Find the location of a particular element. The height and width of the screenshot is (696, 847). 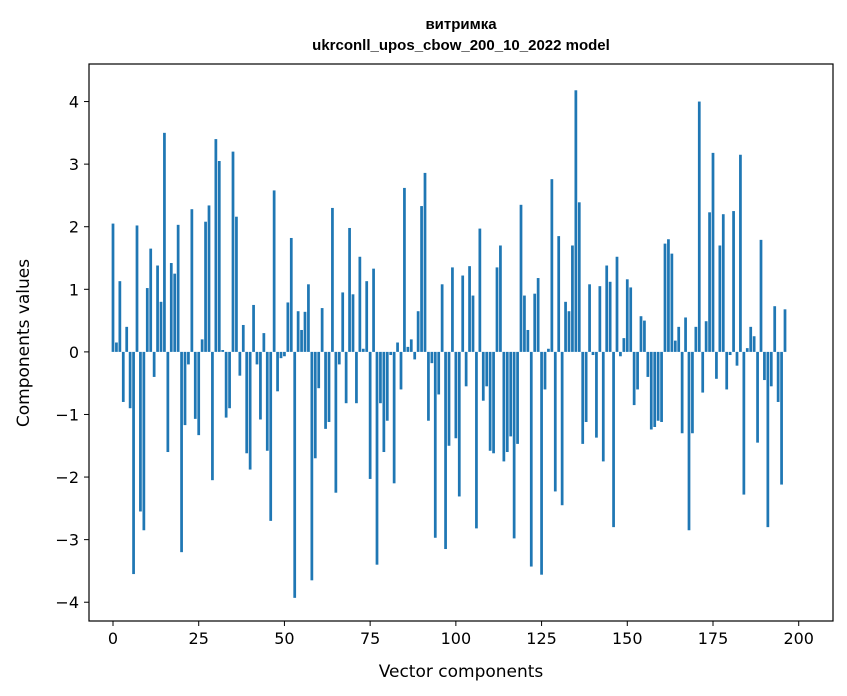

y-axis-ticks: −4 −3 −2 −1 0 1 2 3 4 is located at coordinates (72, 352).